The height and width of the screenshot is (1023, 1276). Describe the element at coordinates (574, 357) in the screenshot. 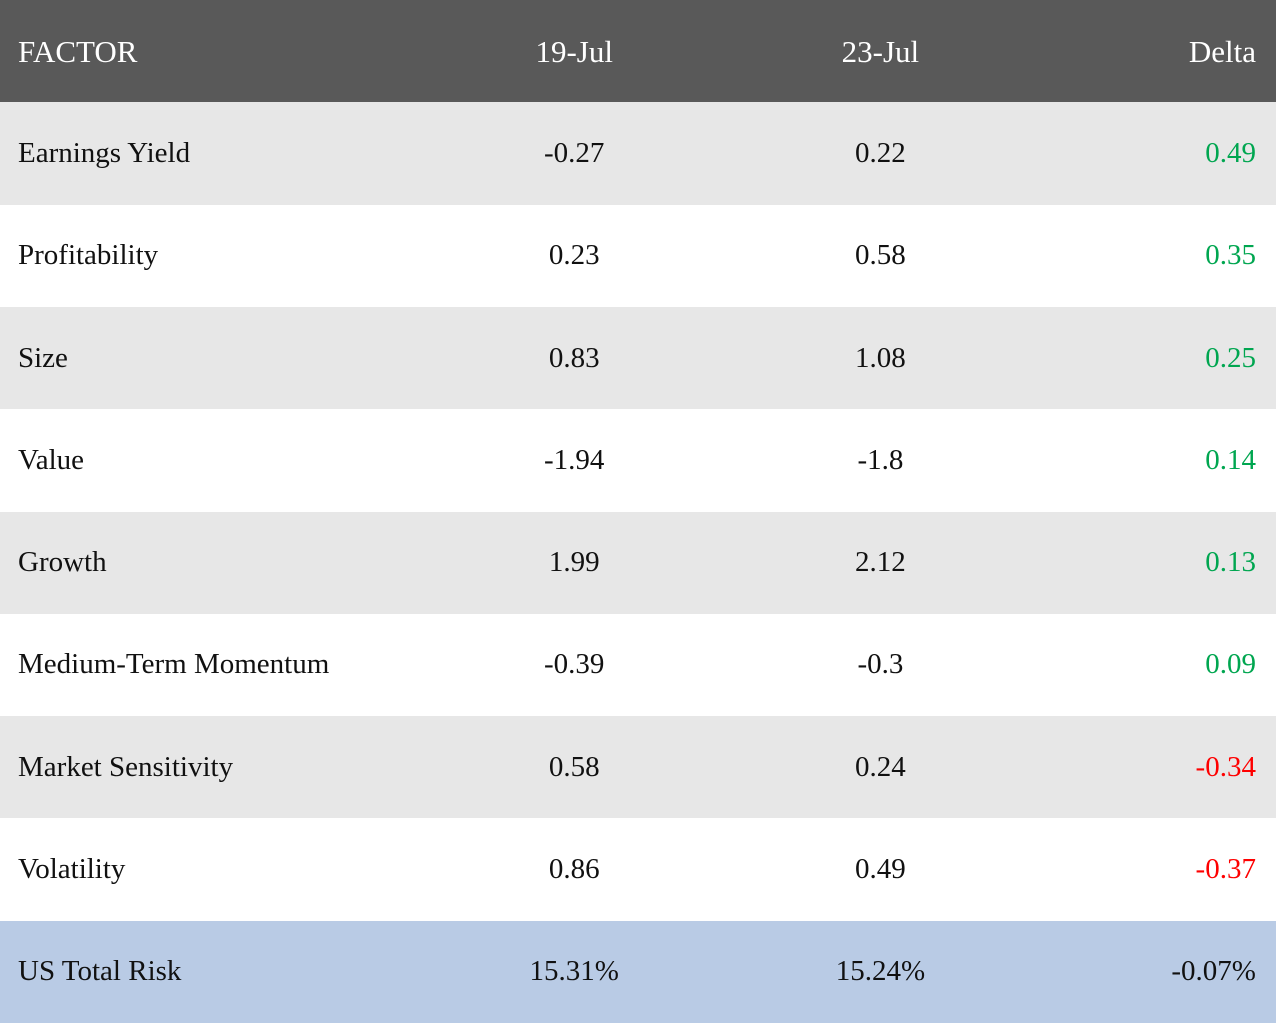

I see `value-19-jul: 0.83` at that location.